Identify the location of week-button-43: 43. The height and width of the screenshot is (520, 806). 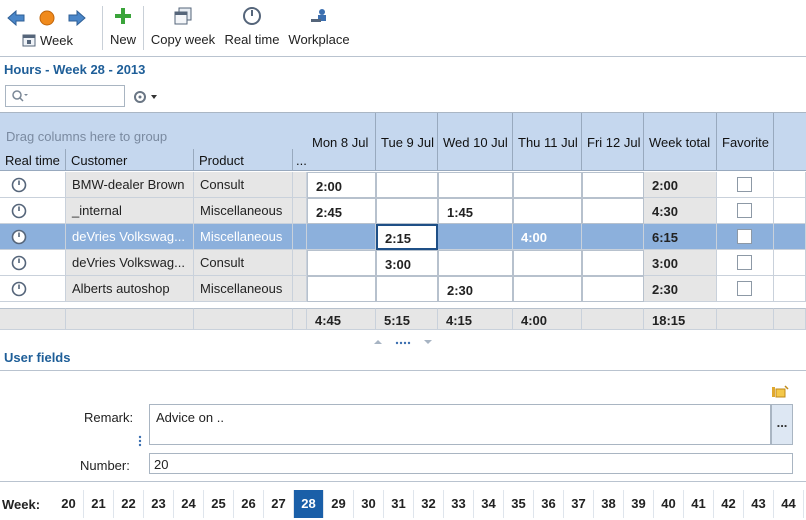
(759, 504).